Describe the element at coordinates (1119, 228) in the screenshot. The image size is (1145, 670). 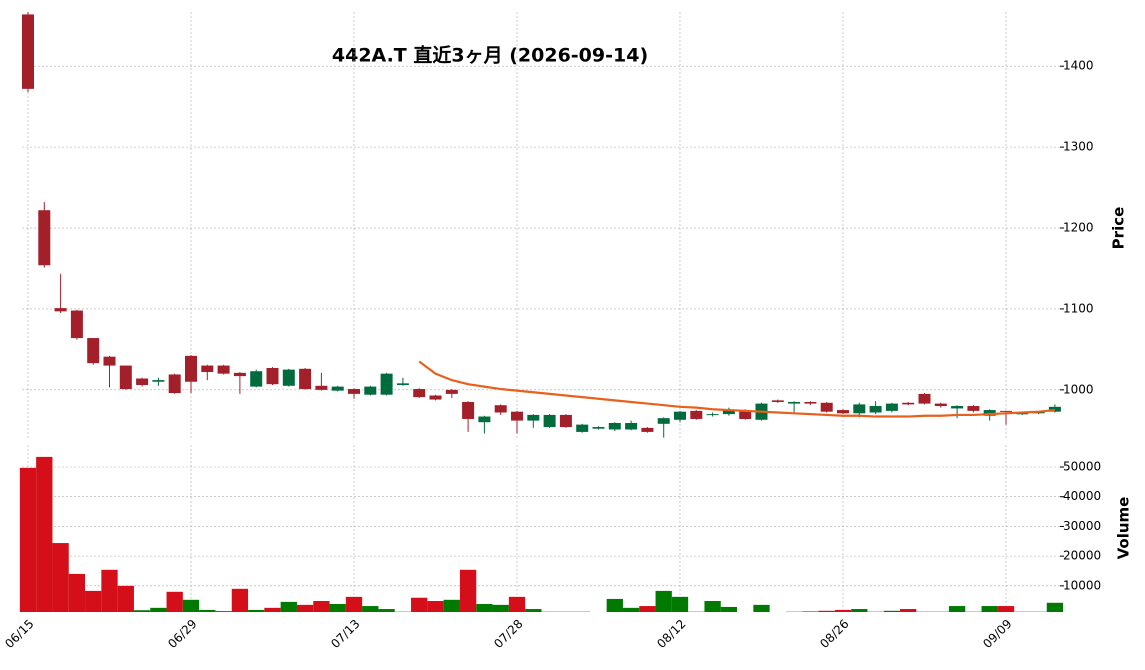
I see `y-axis-label: Price` at that location.